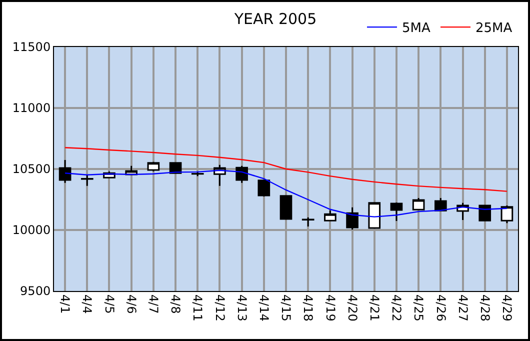 This screenshot has width=530, height=341. What do you see at coordinates (397, 308) in the screenshot?
I see `x-tick-label: 4/22` at bounding box center [397, 308].